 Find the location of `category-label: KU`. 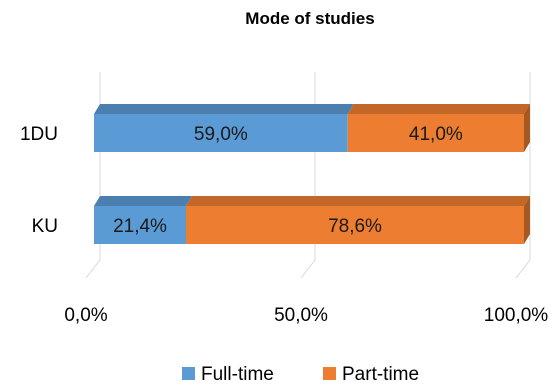

category-label: KU is located at coordinates (45, 226).